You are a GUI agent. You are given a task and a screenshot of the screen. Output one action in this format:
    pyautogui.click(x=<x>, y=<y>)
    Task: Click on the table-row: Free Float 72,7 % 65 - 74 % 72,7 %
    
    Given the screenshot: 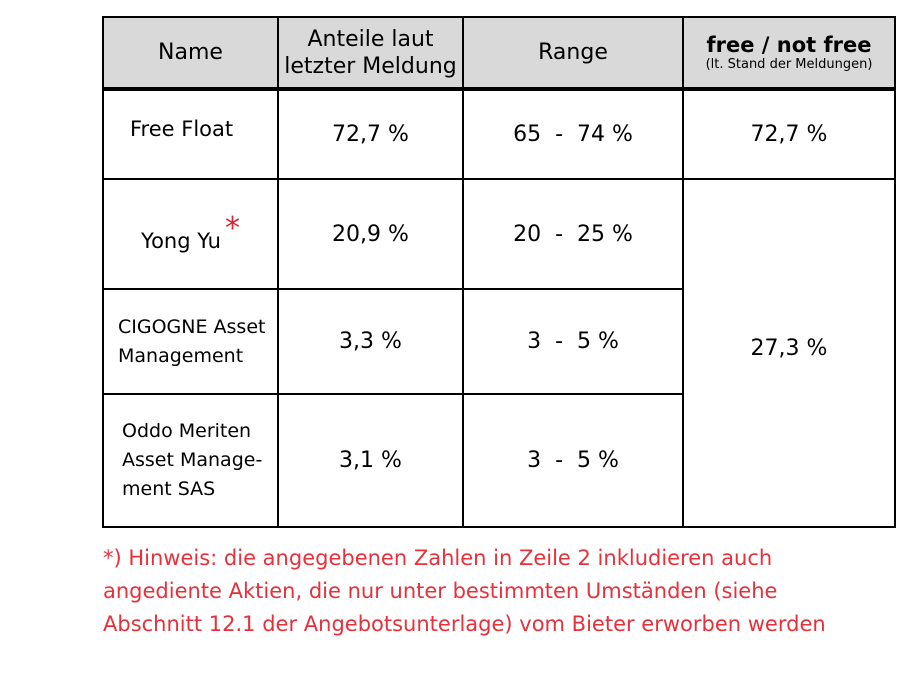 What is the action you would take?
    pyautogui.click(x=499, y=134)
    